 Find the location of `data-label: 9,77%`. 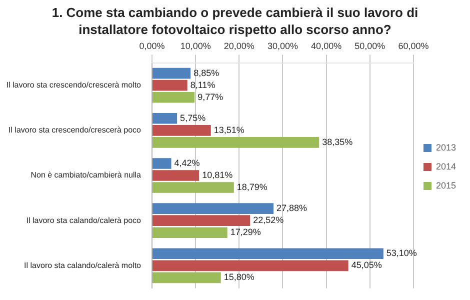

data-label: 9,77% is located at coordinates (211, 97).